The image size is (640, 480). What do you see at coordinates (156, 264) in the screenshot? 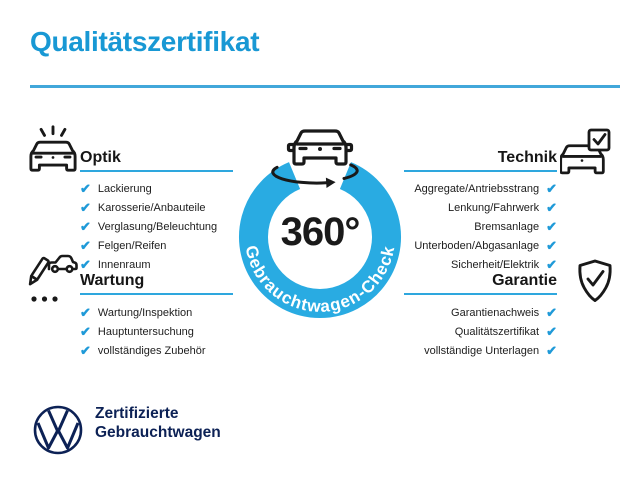
I see `checklist-item: ✔ Innenraum` at bounding box center [156, 264].